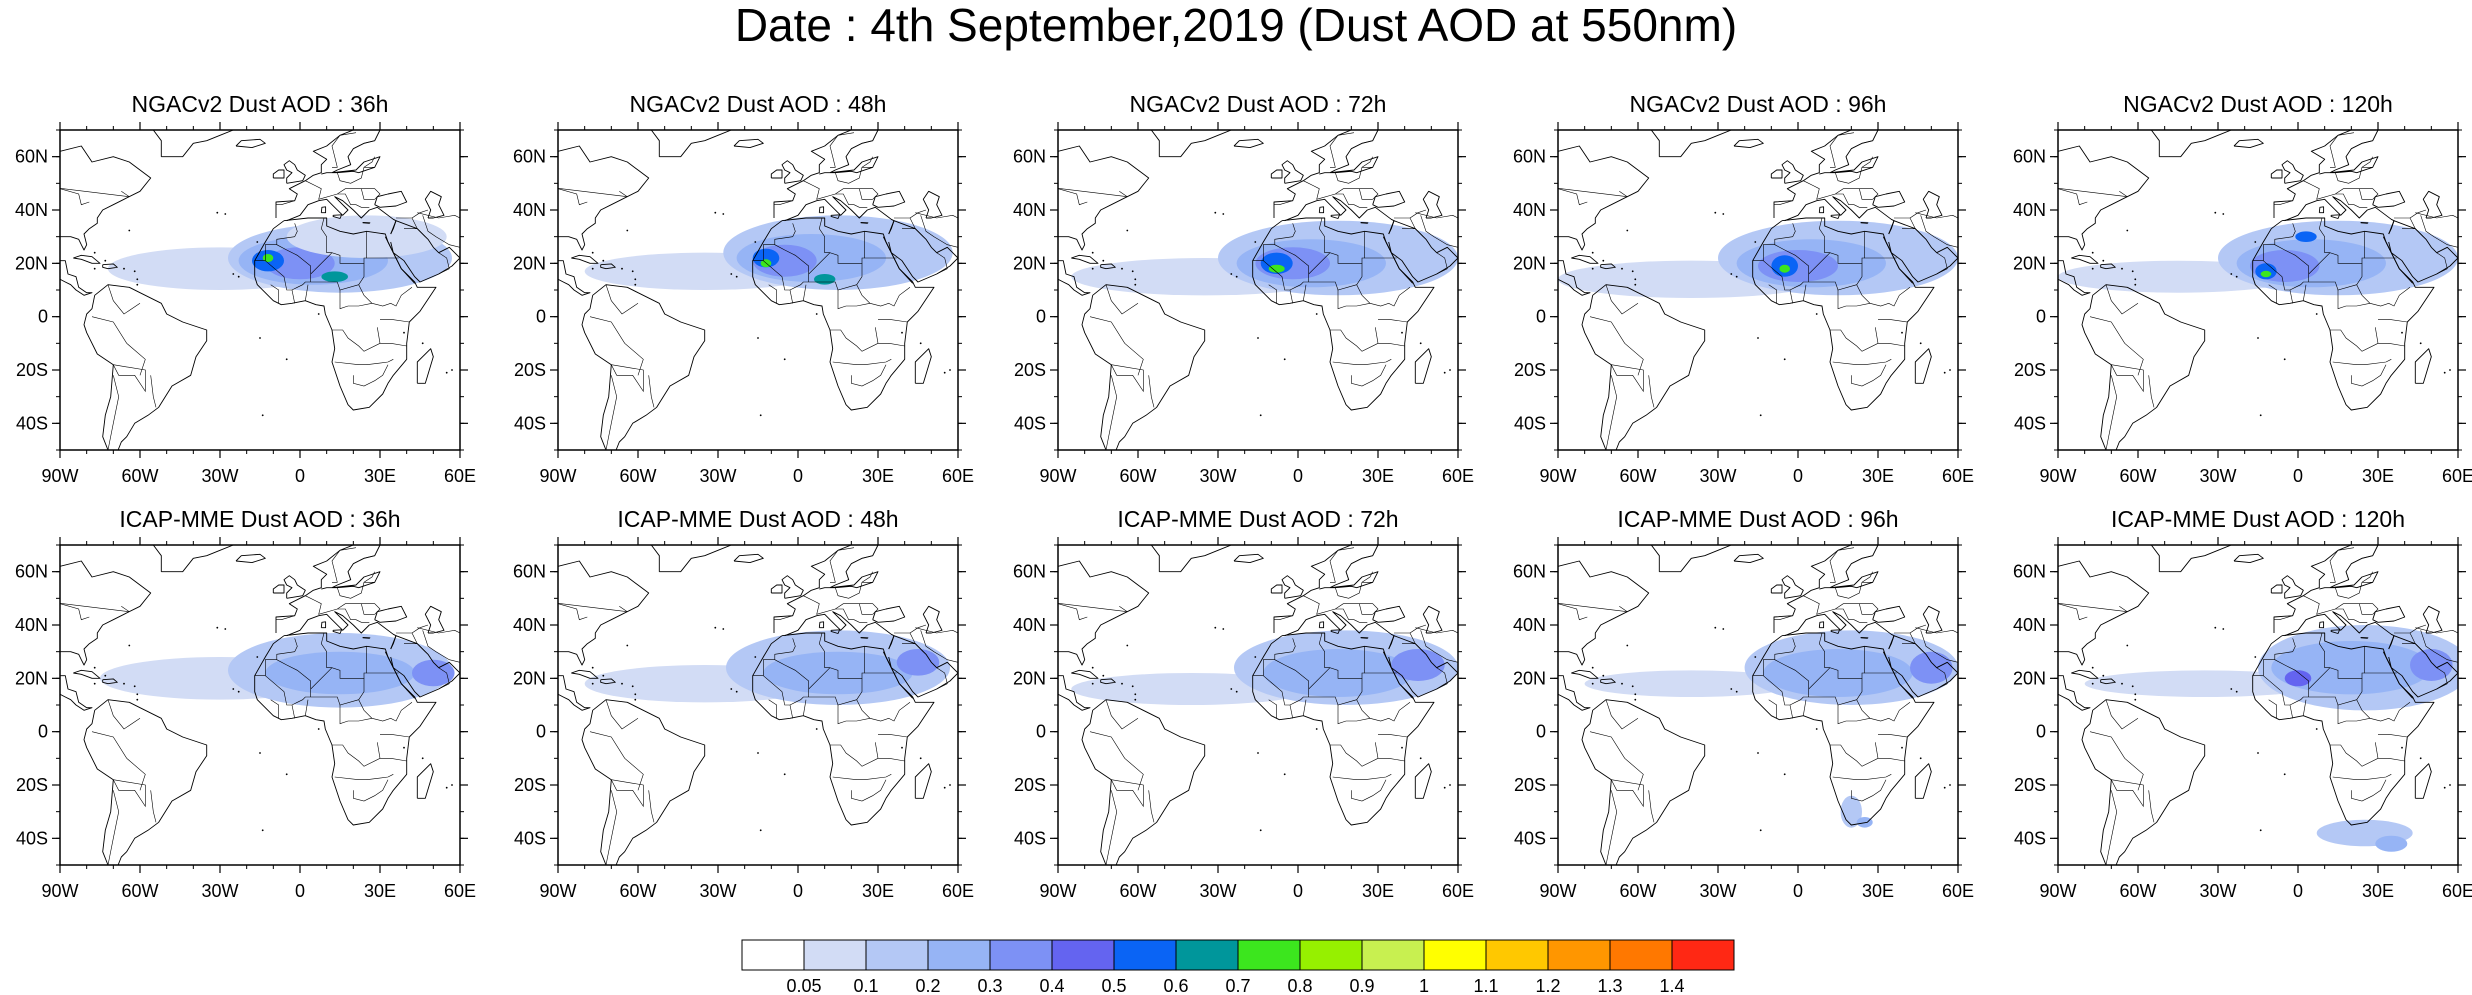 The height and width of the screenshot is (995, 2472). I want to click on panel-title: ICAP-MME Dust AOD : 120h, so click(2258, 519).